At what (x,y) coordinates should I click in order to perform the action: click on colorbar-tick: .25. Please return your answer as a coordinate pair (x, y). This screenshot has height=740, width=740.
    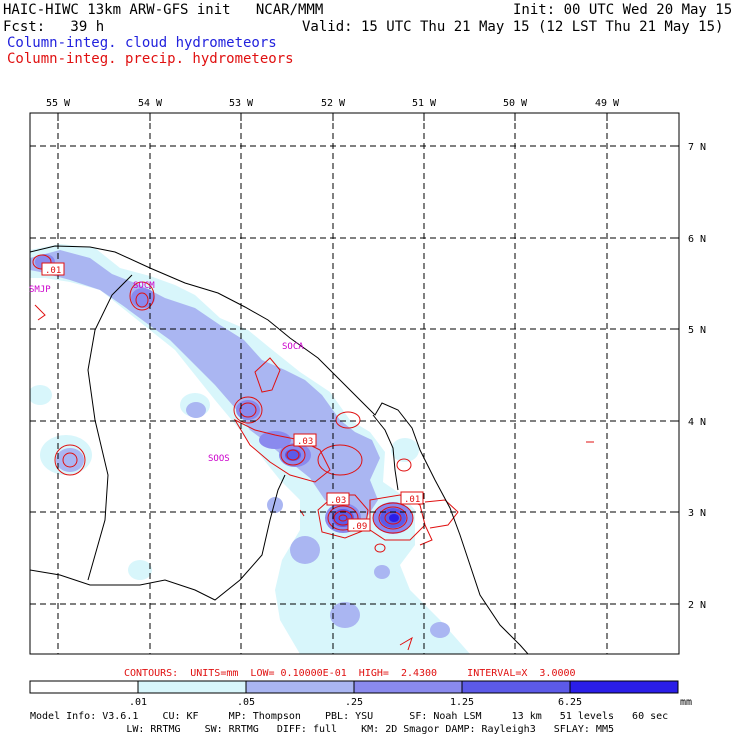
    Looking at the image, I should click on (354, 702).